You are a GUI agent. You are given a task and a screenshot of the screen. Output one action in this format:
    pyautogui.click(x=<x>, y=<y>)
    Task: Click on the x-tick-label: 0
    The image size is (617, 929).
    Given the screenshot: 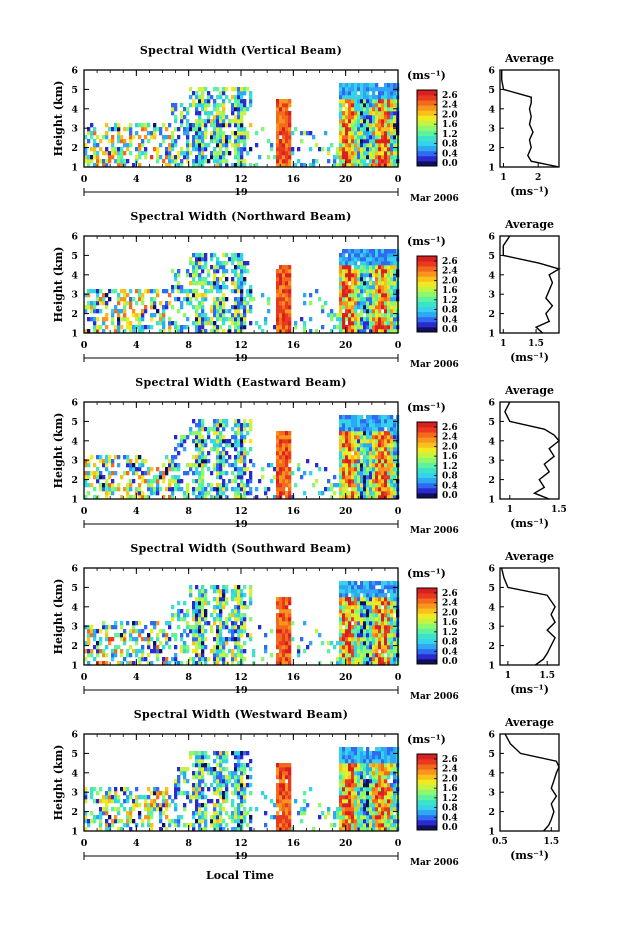 What is the action you would take?
    pyautogui.click(x=84, y=677)
    